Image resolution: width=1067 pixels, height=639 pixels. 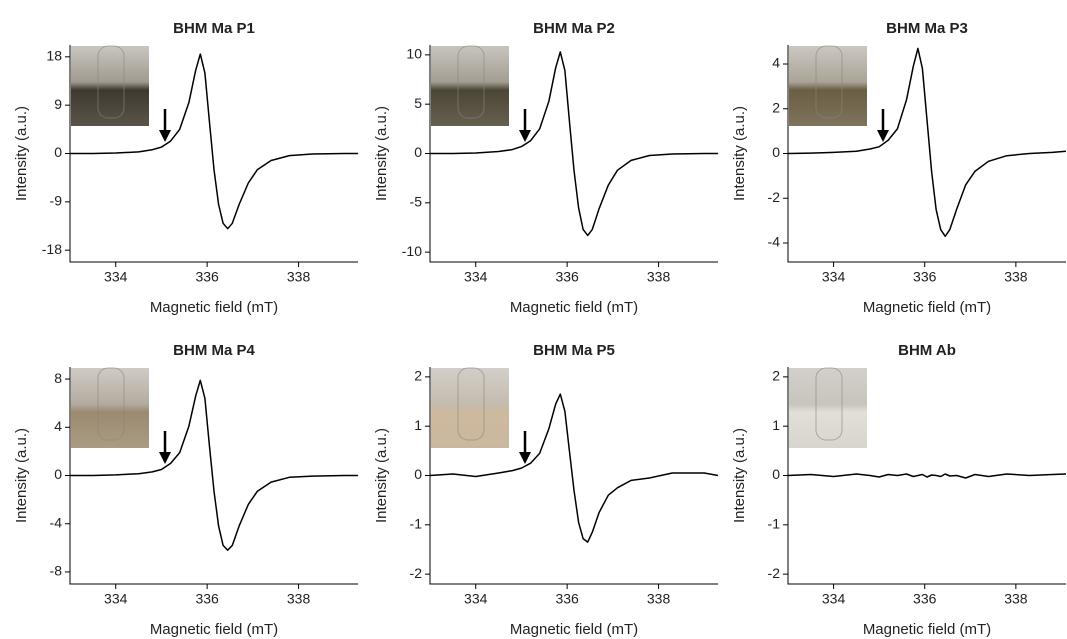 I want to click on y-tick-label: 10, so click(x=414, y=54).